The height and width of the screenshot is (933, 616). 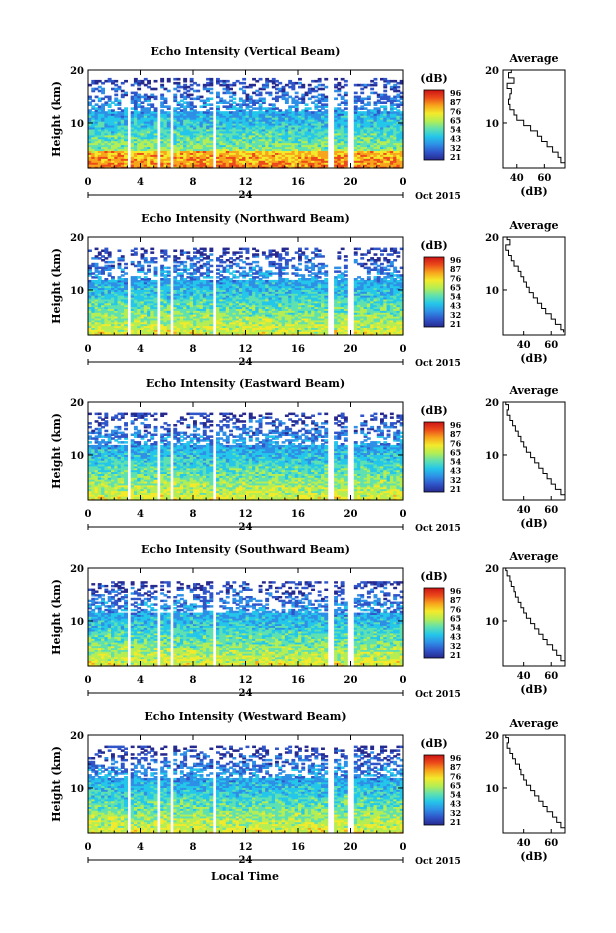 I want to click on x-tick-label: 12, so click(x=246, y=182).